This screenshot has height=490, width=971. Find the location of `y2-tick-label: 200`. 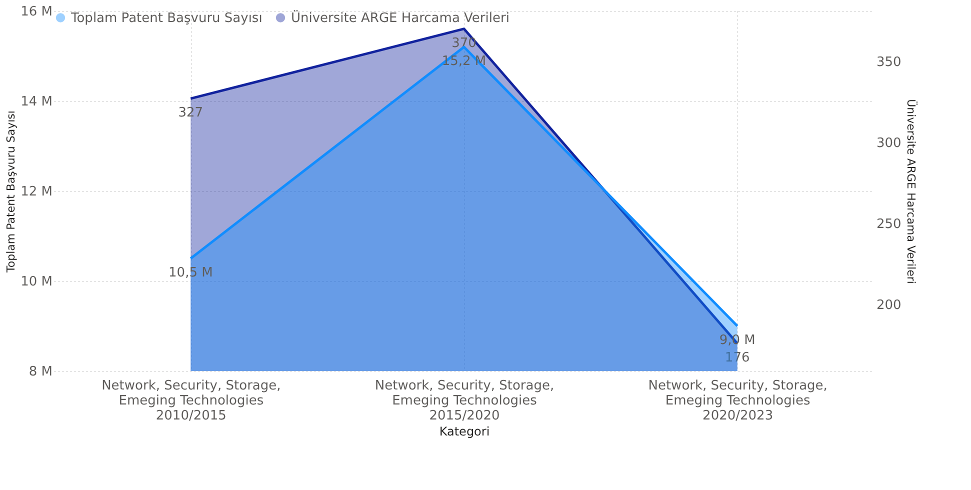

y2-tick-label: 200 is located at coordinates (889, 306).